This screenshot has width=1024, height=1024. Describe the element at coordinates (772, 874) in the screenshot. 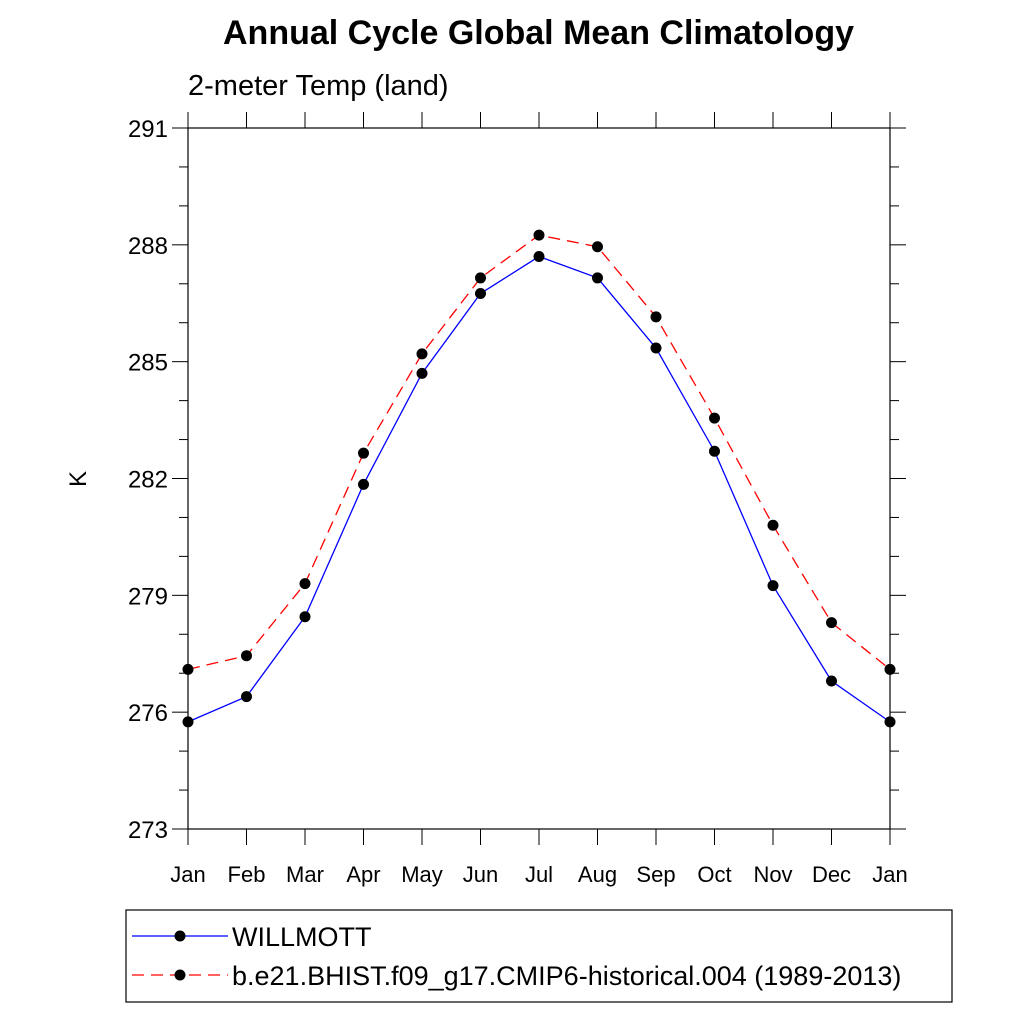

I see `x-tick-label: Nov` at that location.